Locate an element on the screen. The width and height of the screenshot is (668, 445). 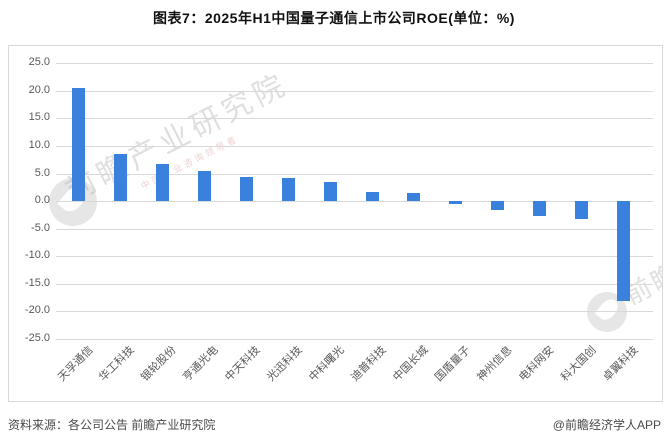
x-axis-label: 华工科技 is located at coordinates (117, 364).